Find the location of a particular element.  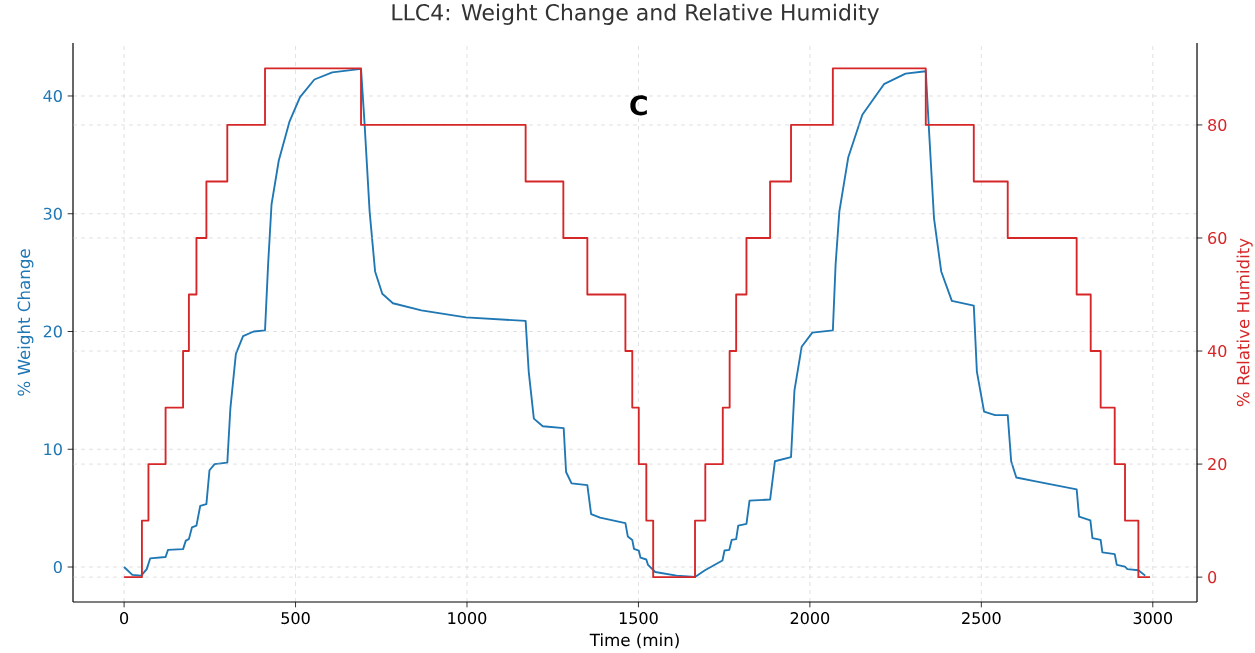

annotation: C is located at coordinates (638, 105).